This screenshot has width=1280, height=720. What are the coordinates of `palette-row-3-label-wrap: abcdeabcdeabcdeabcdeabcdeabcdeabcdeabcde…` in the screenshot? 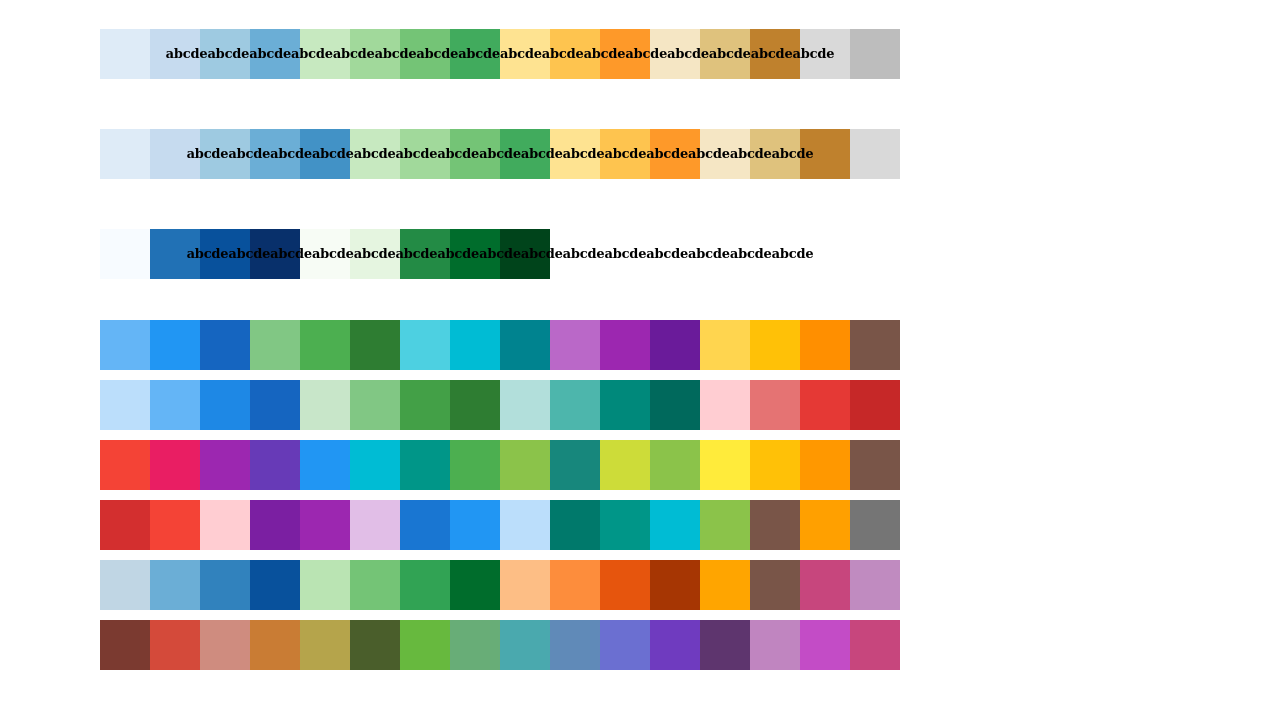 It's located at (500, 254).